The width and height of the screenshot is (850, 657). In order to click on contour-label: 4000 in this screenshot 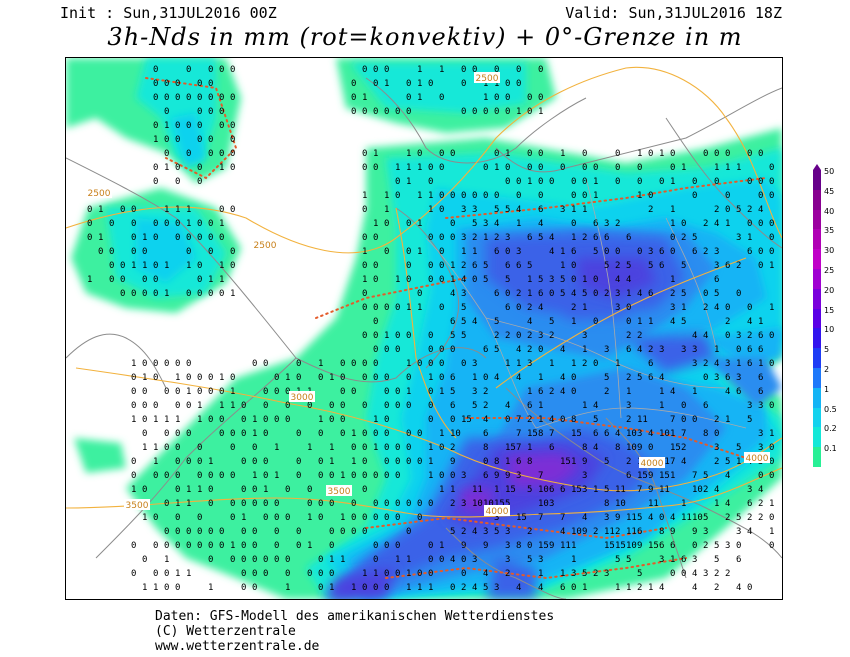, I will do `click(757, 459)`.